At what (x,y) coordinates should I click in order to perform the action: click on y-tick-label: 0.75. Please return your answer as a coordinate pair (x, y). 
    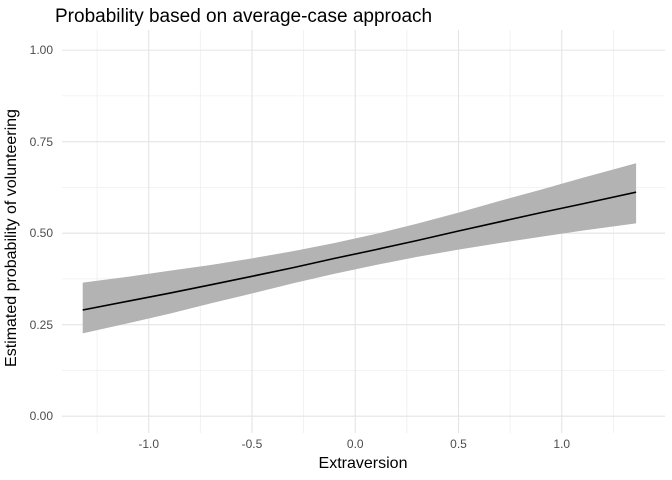
    Looking at the image, I should click on (41, 141).